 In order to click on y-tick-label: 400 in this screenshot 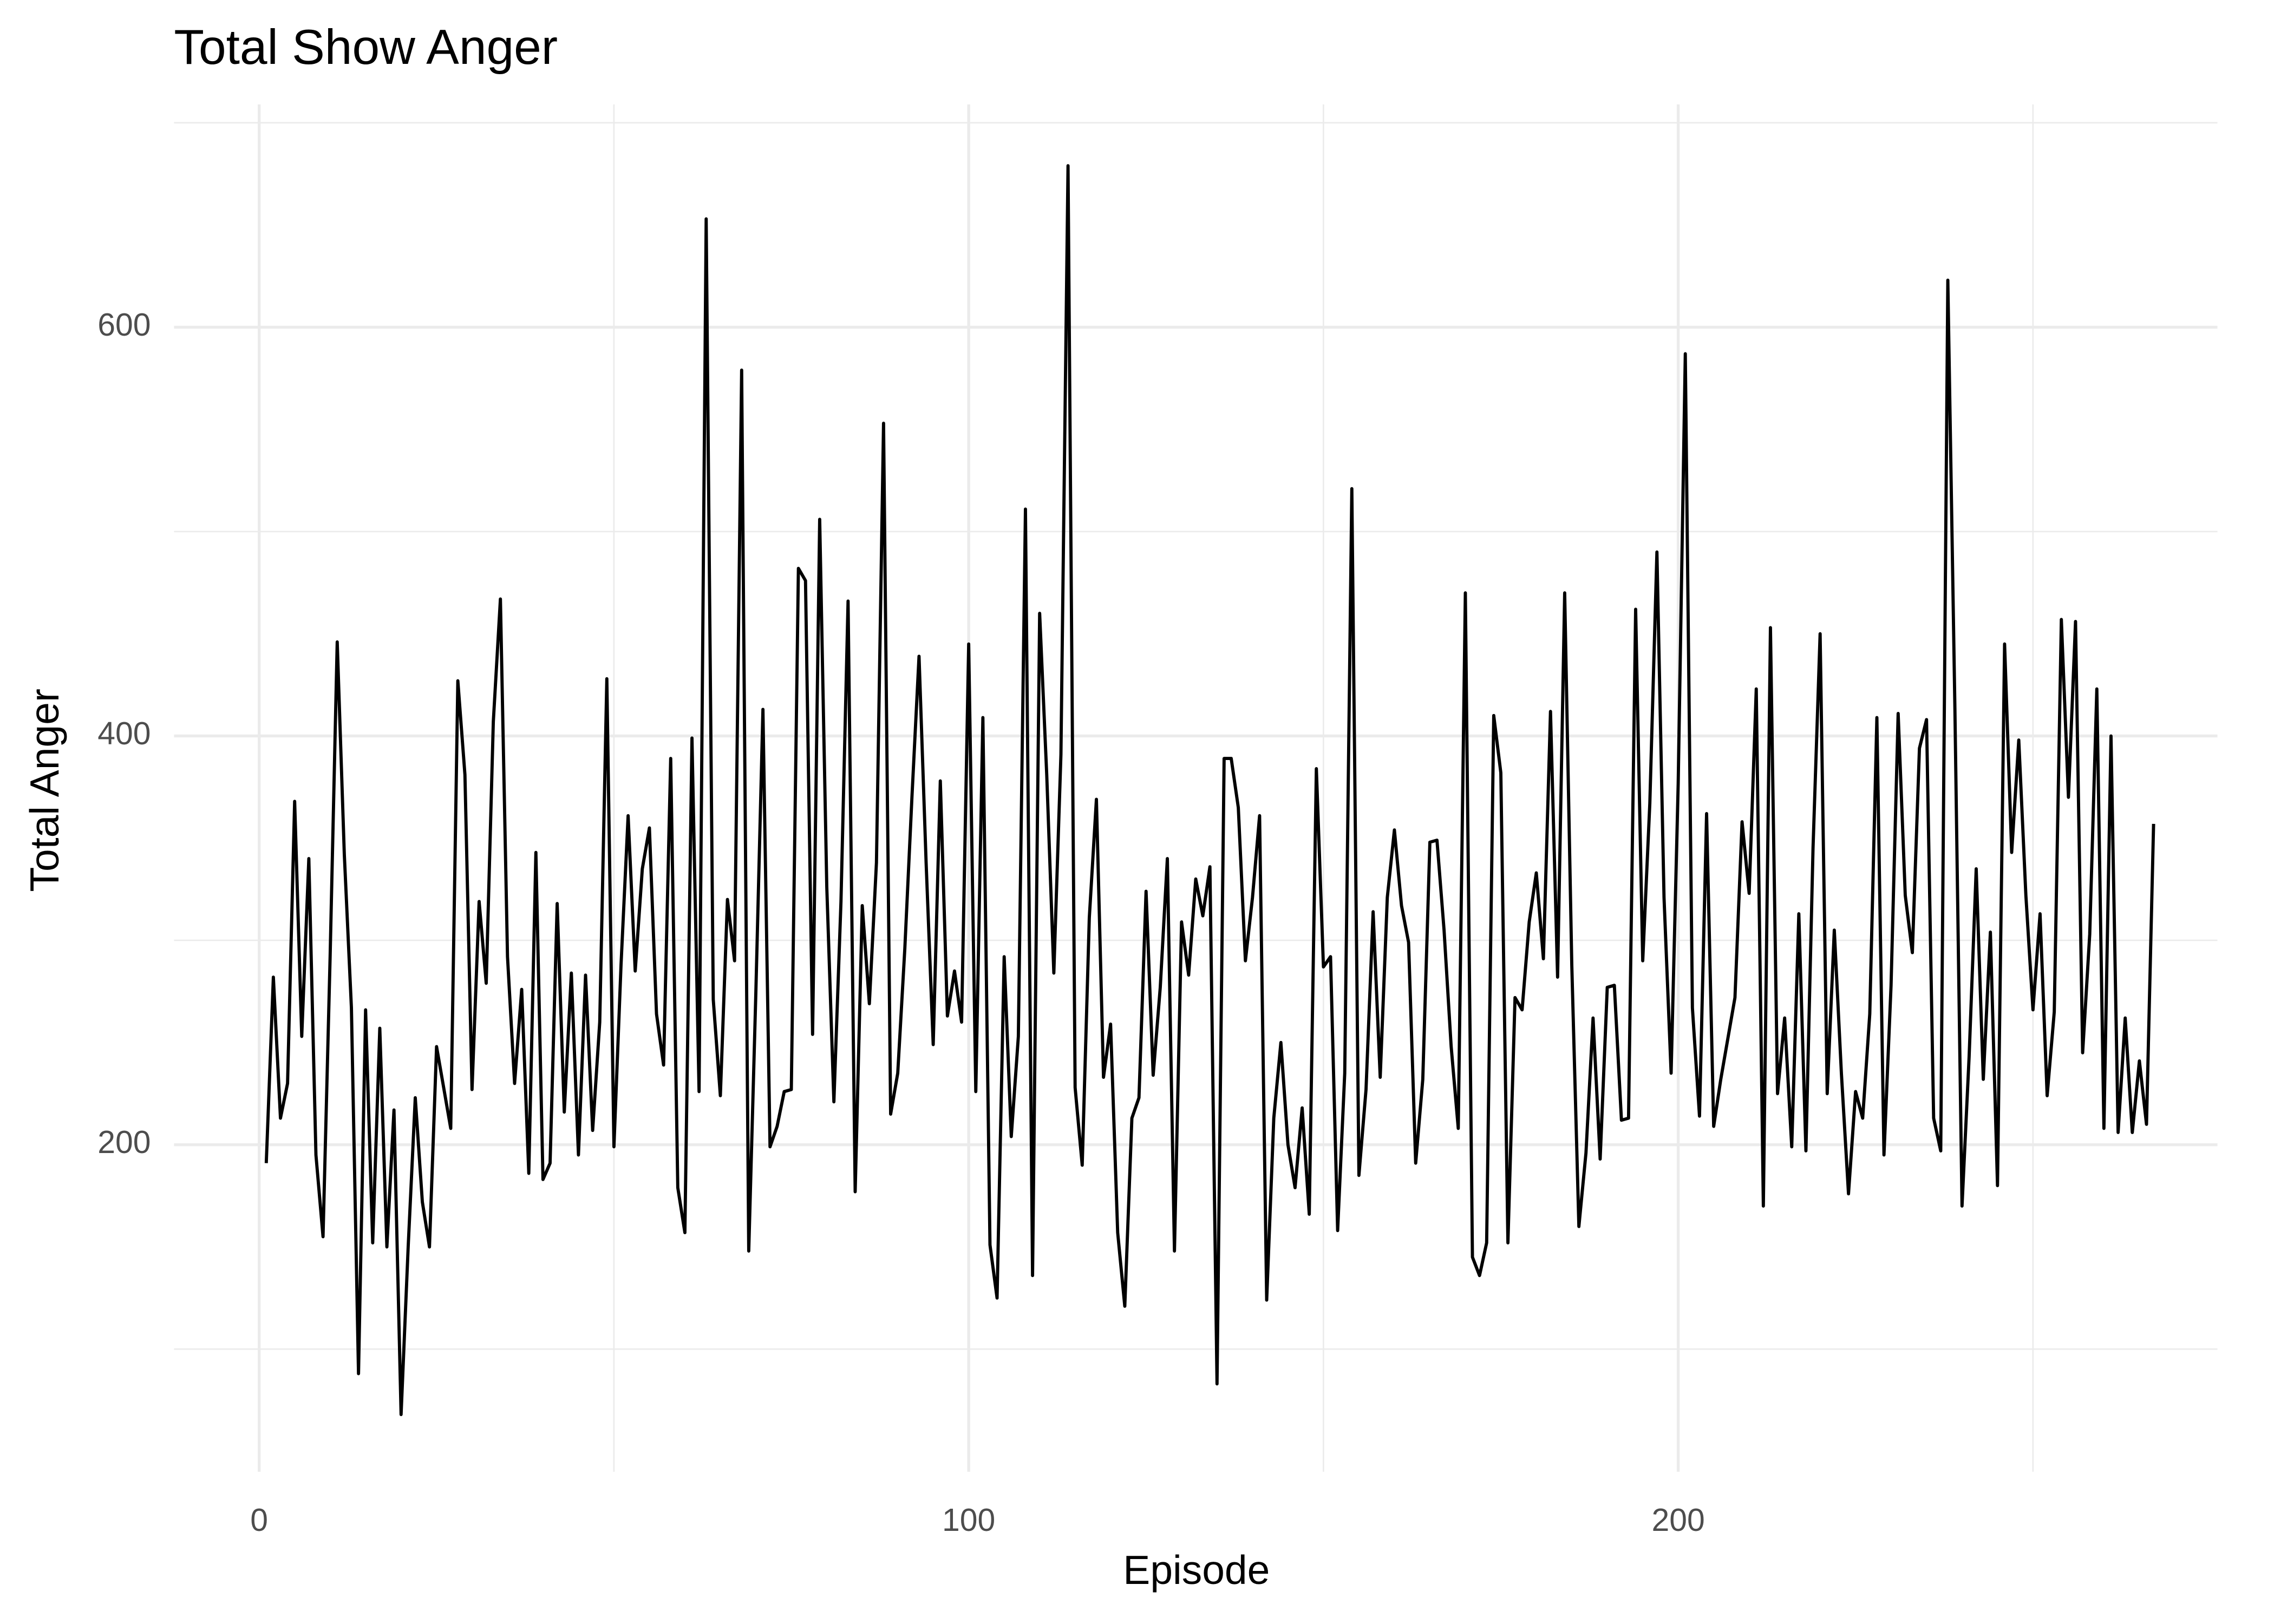, I will do `click(124, 733)`.